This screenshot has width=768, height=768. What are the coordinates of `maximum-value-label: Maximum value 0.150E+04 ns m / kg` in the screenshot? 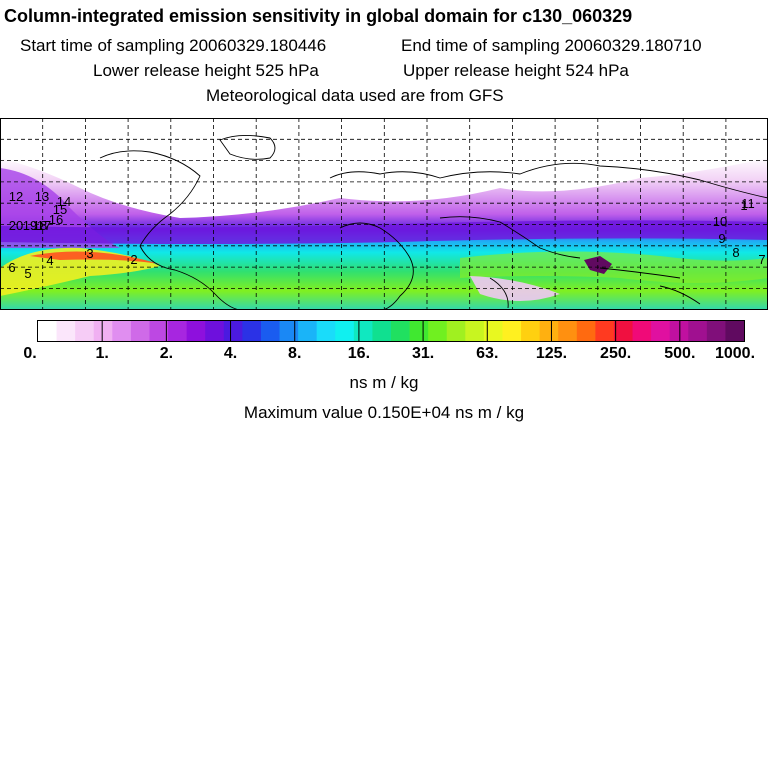 It's located at (384, 412).